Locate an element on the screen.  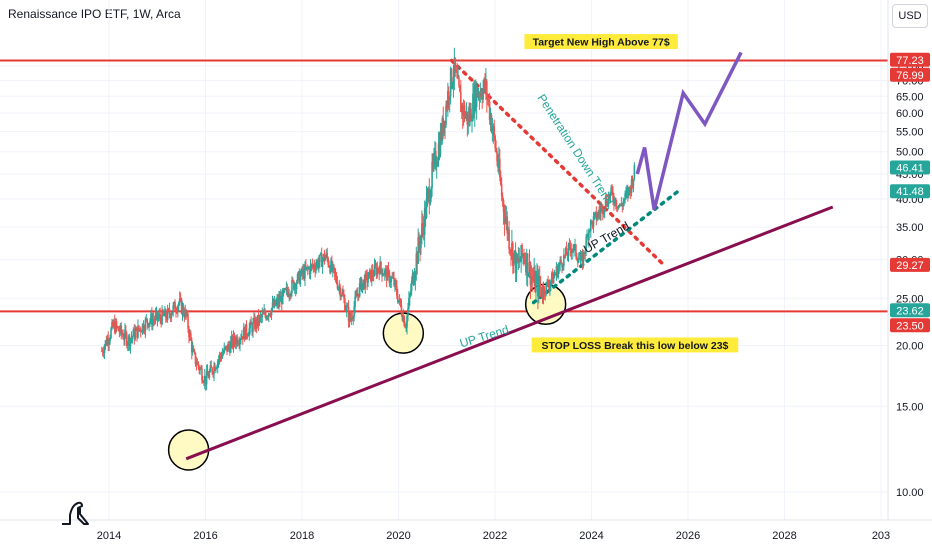
currency-button: USD is located at coordinates (910, 16).